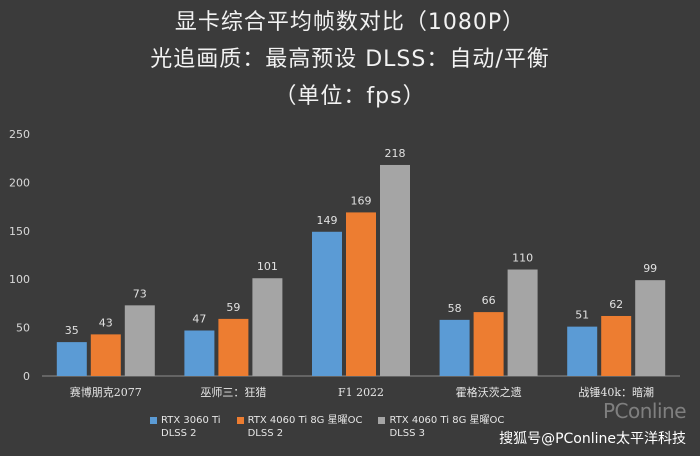 The image size is (700, 456). Describe the element at coordinates (199, 319) in the screenshot. I see `data-label: 47` at that location.